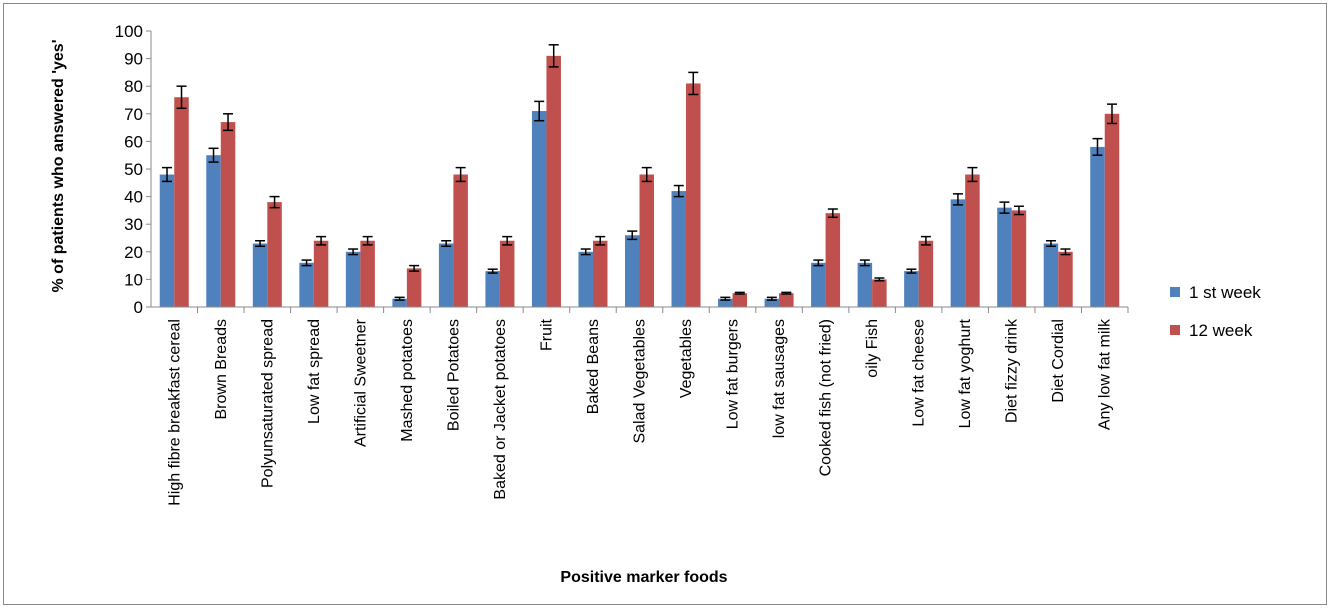 This screenshot has height=610, width=1333. Describe the element at coordinates (138, 307) in the screenshot. I see `y-tick-label: 0` at that location.